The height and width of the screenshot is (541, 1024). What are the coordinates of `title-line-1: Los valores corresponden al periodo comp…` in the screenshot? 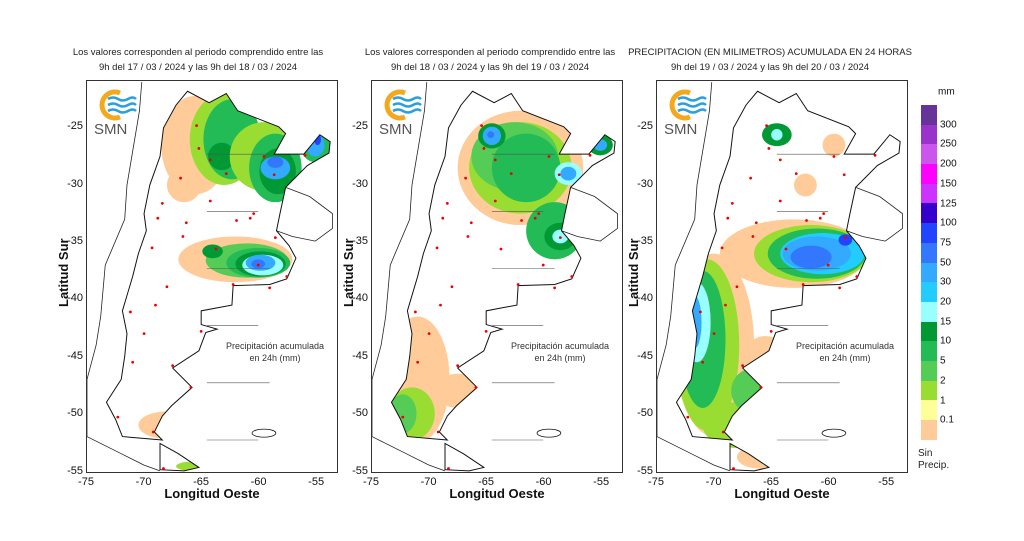 It's located at (490, 52).